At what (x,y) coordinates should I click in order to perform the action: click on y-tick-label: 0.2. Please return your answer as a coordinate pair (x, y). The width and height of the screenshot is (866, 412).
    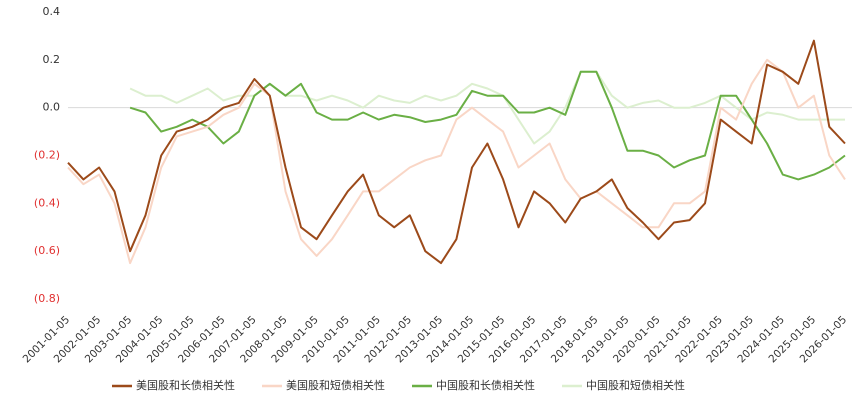
    Looking at the image, I should click on (52, 59).